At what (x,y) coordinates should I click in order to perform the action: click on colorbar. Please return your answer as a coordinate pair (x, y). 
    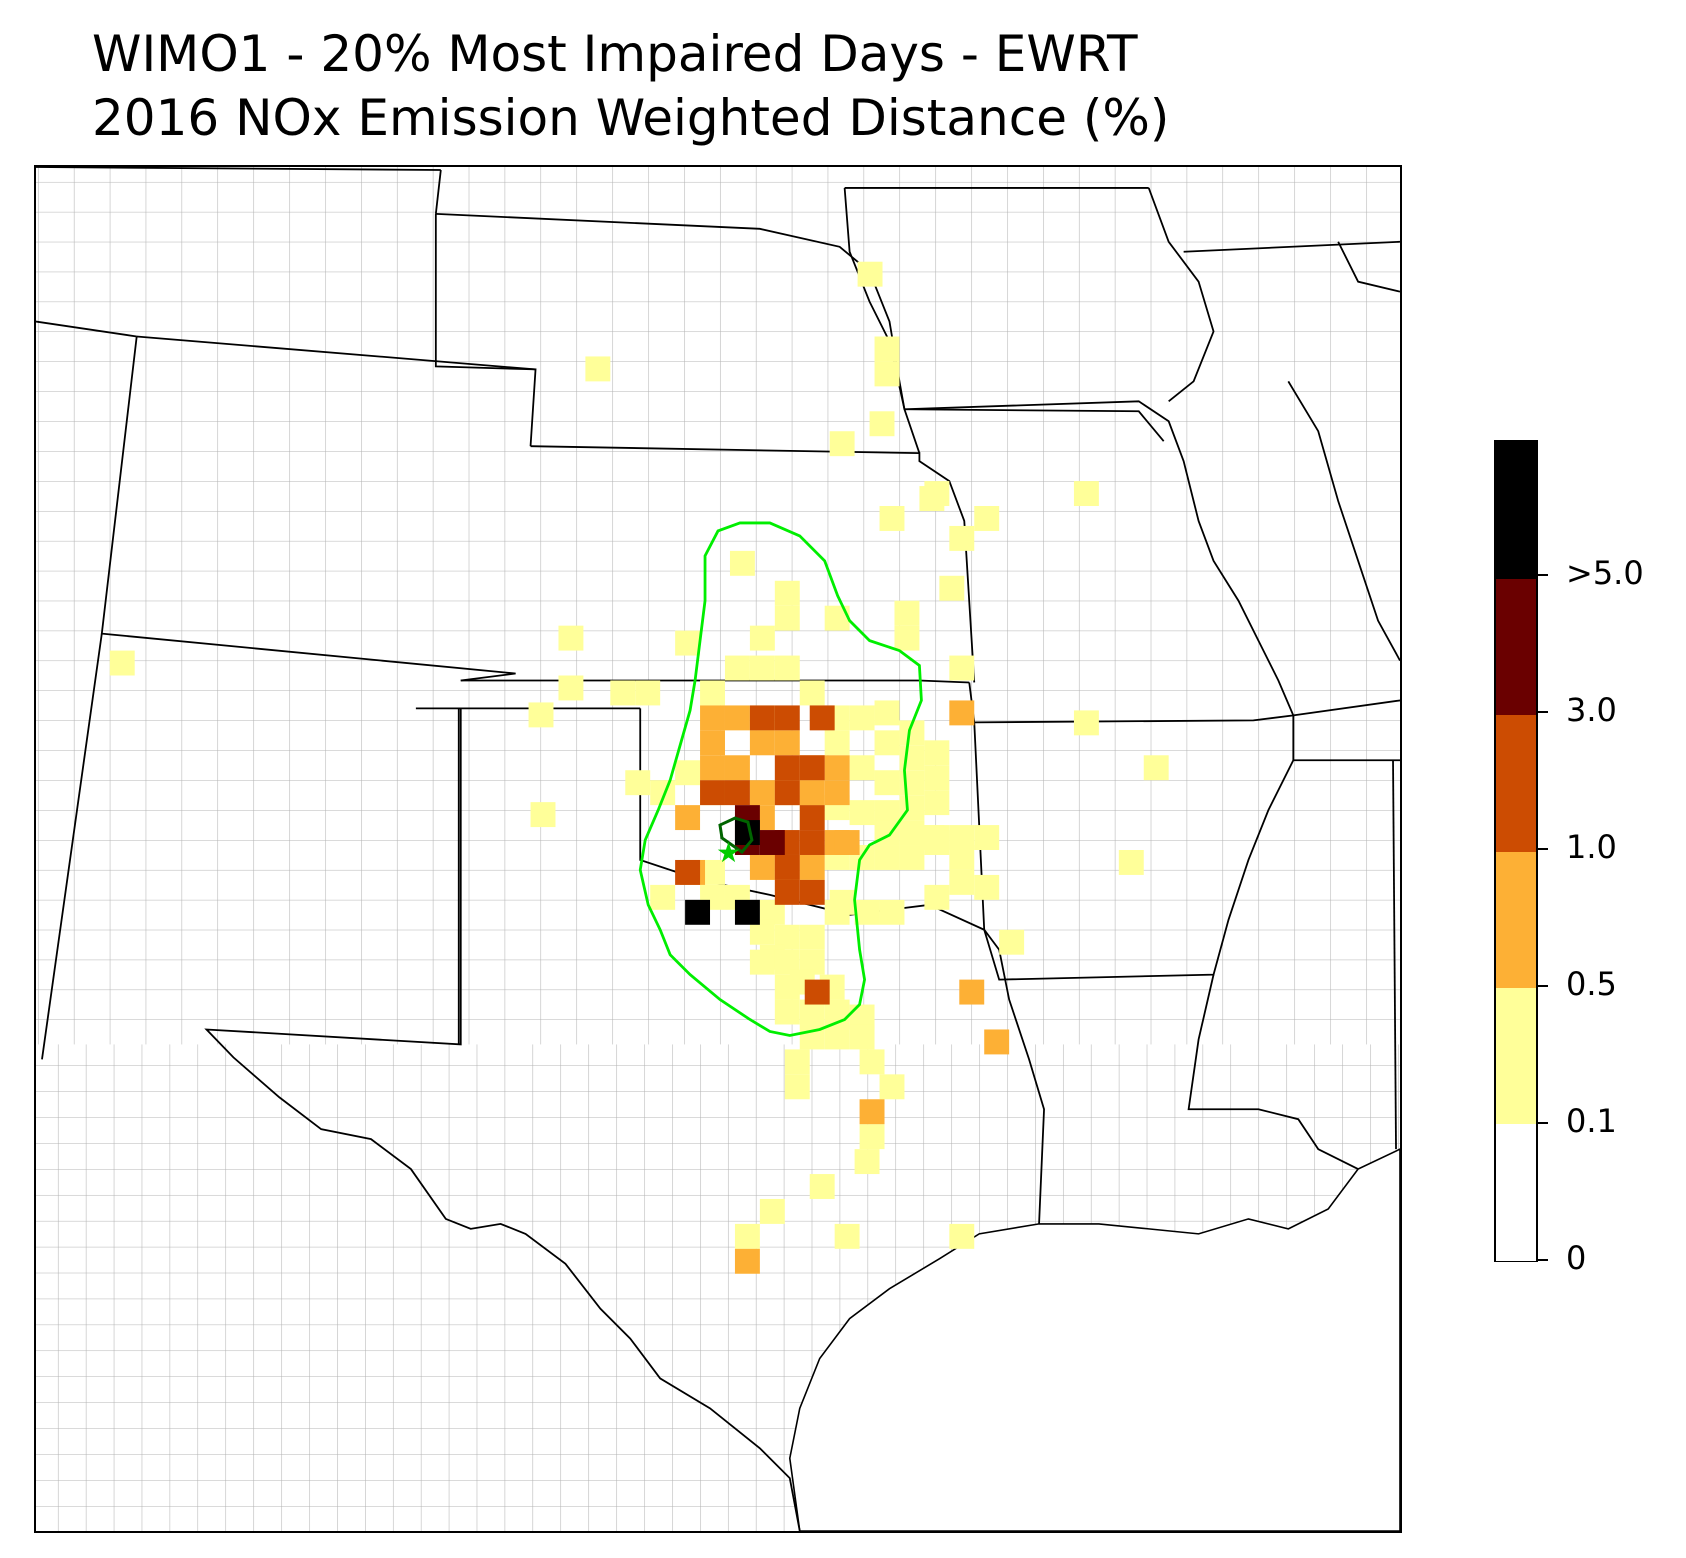
    Looking at the image, I should click on (1516, 851).